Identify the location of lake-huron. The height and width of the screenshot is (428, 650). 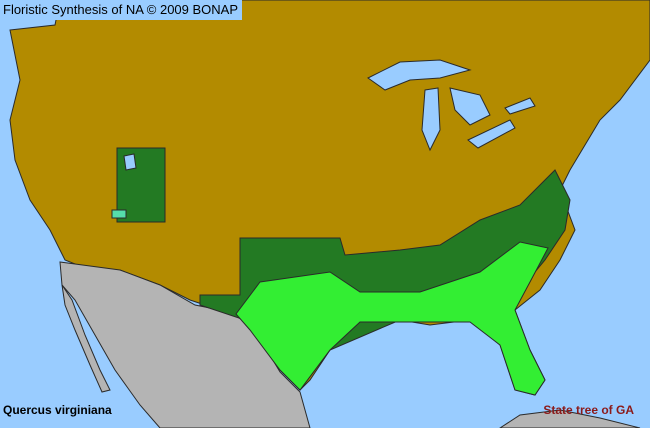
(470, 106).